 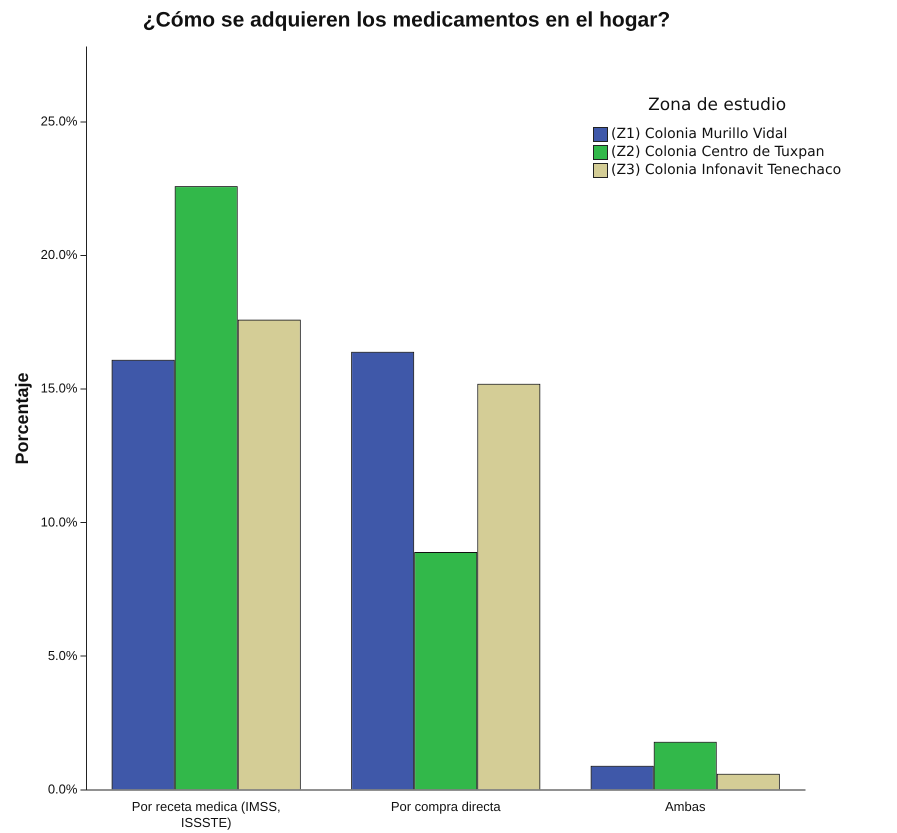 What do you see at coordinates (59, 388) in the screenshot?
I see `y-tick-label: 15.0%` at bounding box center [59, 388].